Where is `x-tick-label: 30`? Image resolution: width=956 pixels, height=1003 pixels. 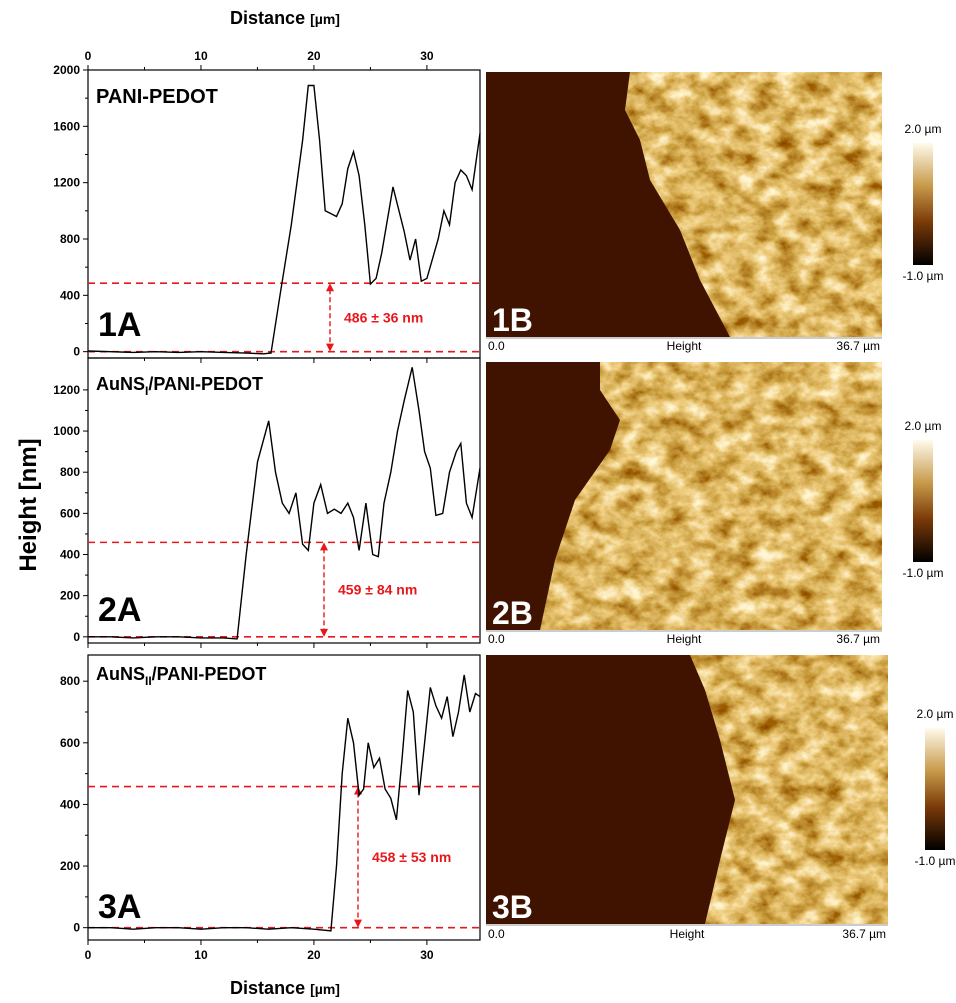 x-tick-label: 30 is located at coordinates (427, 955).